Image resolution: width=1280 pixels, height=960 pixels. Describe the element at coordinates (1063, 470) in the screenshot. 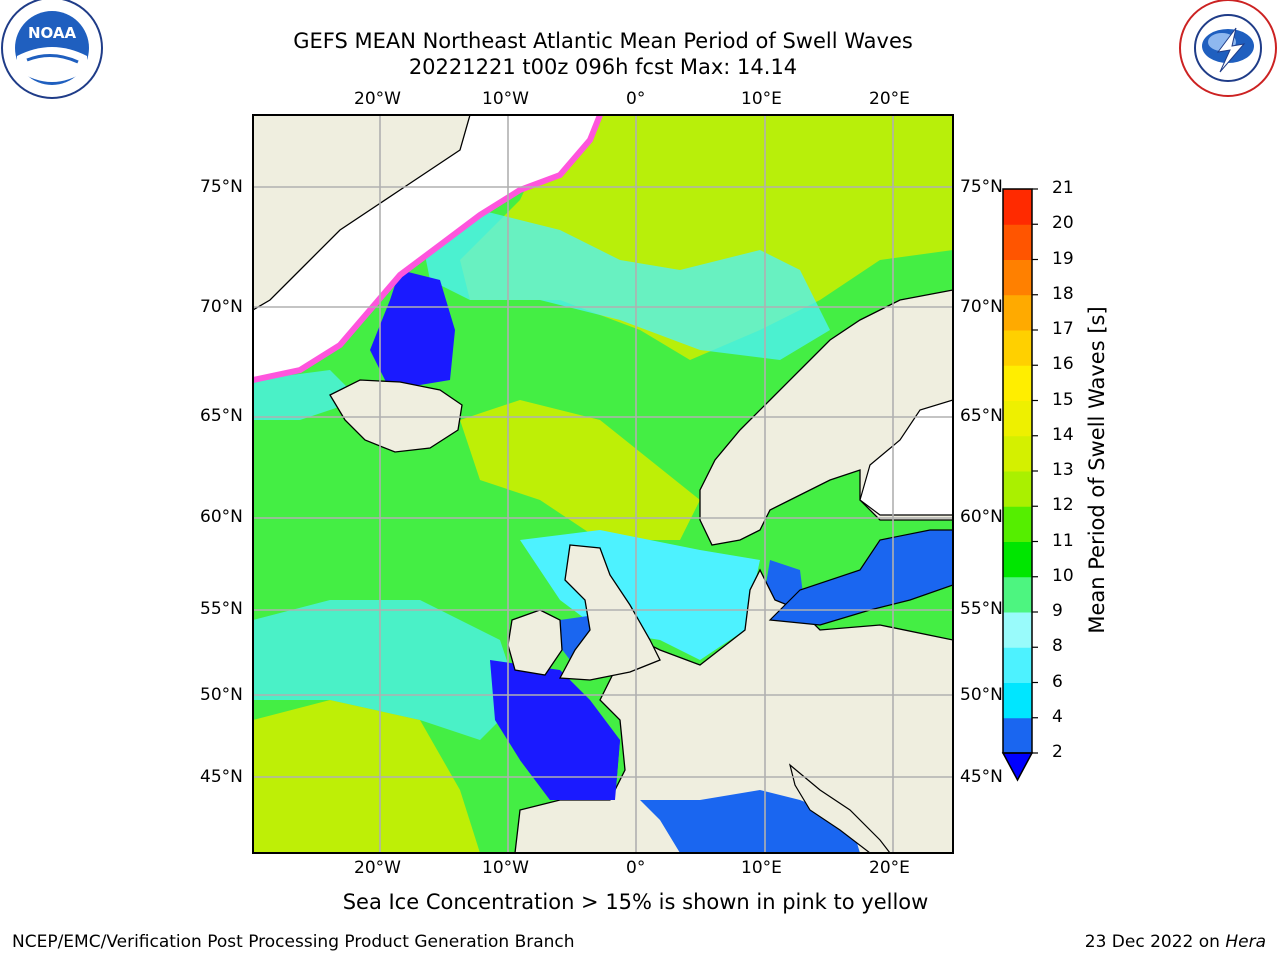

I see `colorbar-tick-label: 13` at that location.